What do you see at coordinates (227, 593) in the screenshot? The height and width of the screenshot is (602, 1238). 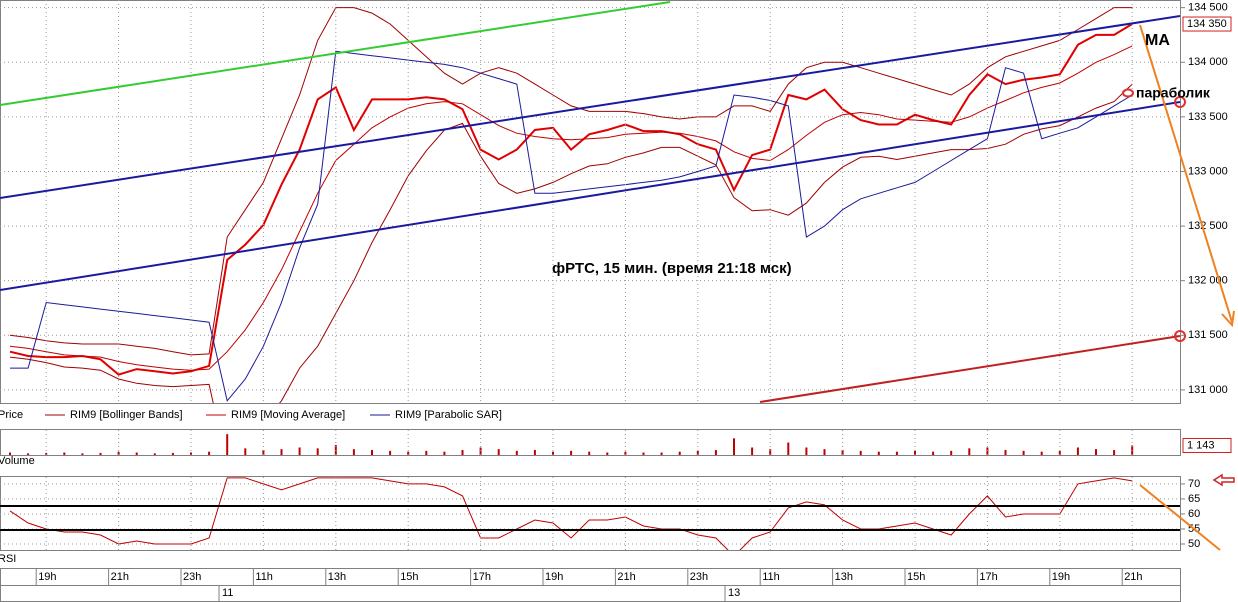 I see `date-label: 11` at bounding box center [227, 593].